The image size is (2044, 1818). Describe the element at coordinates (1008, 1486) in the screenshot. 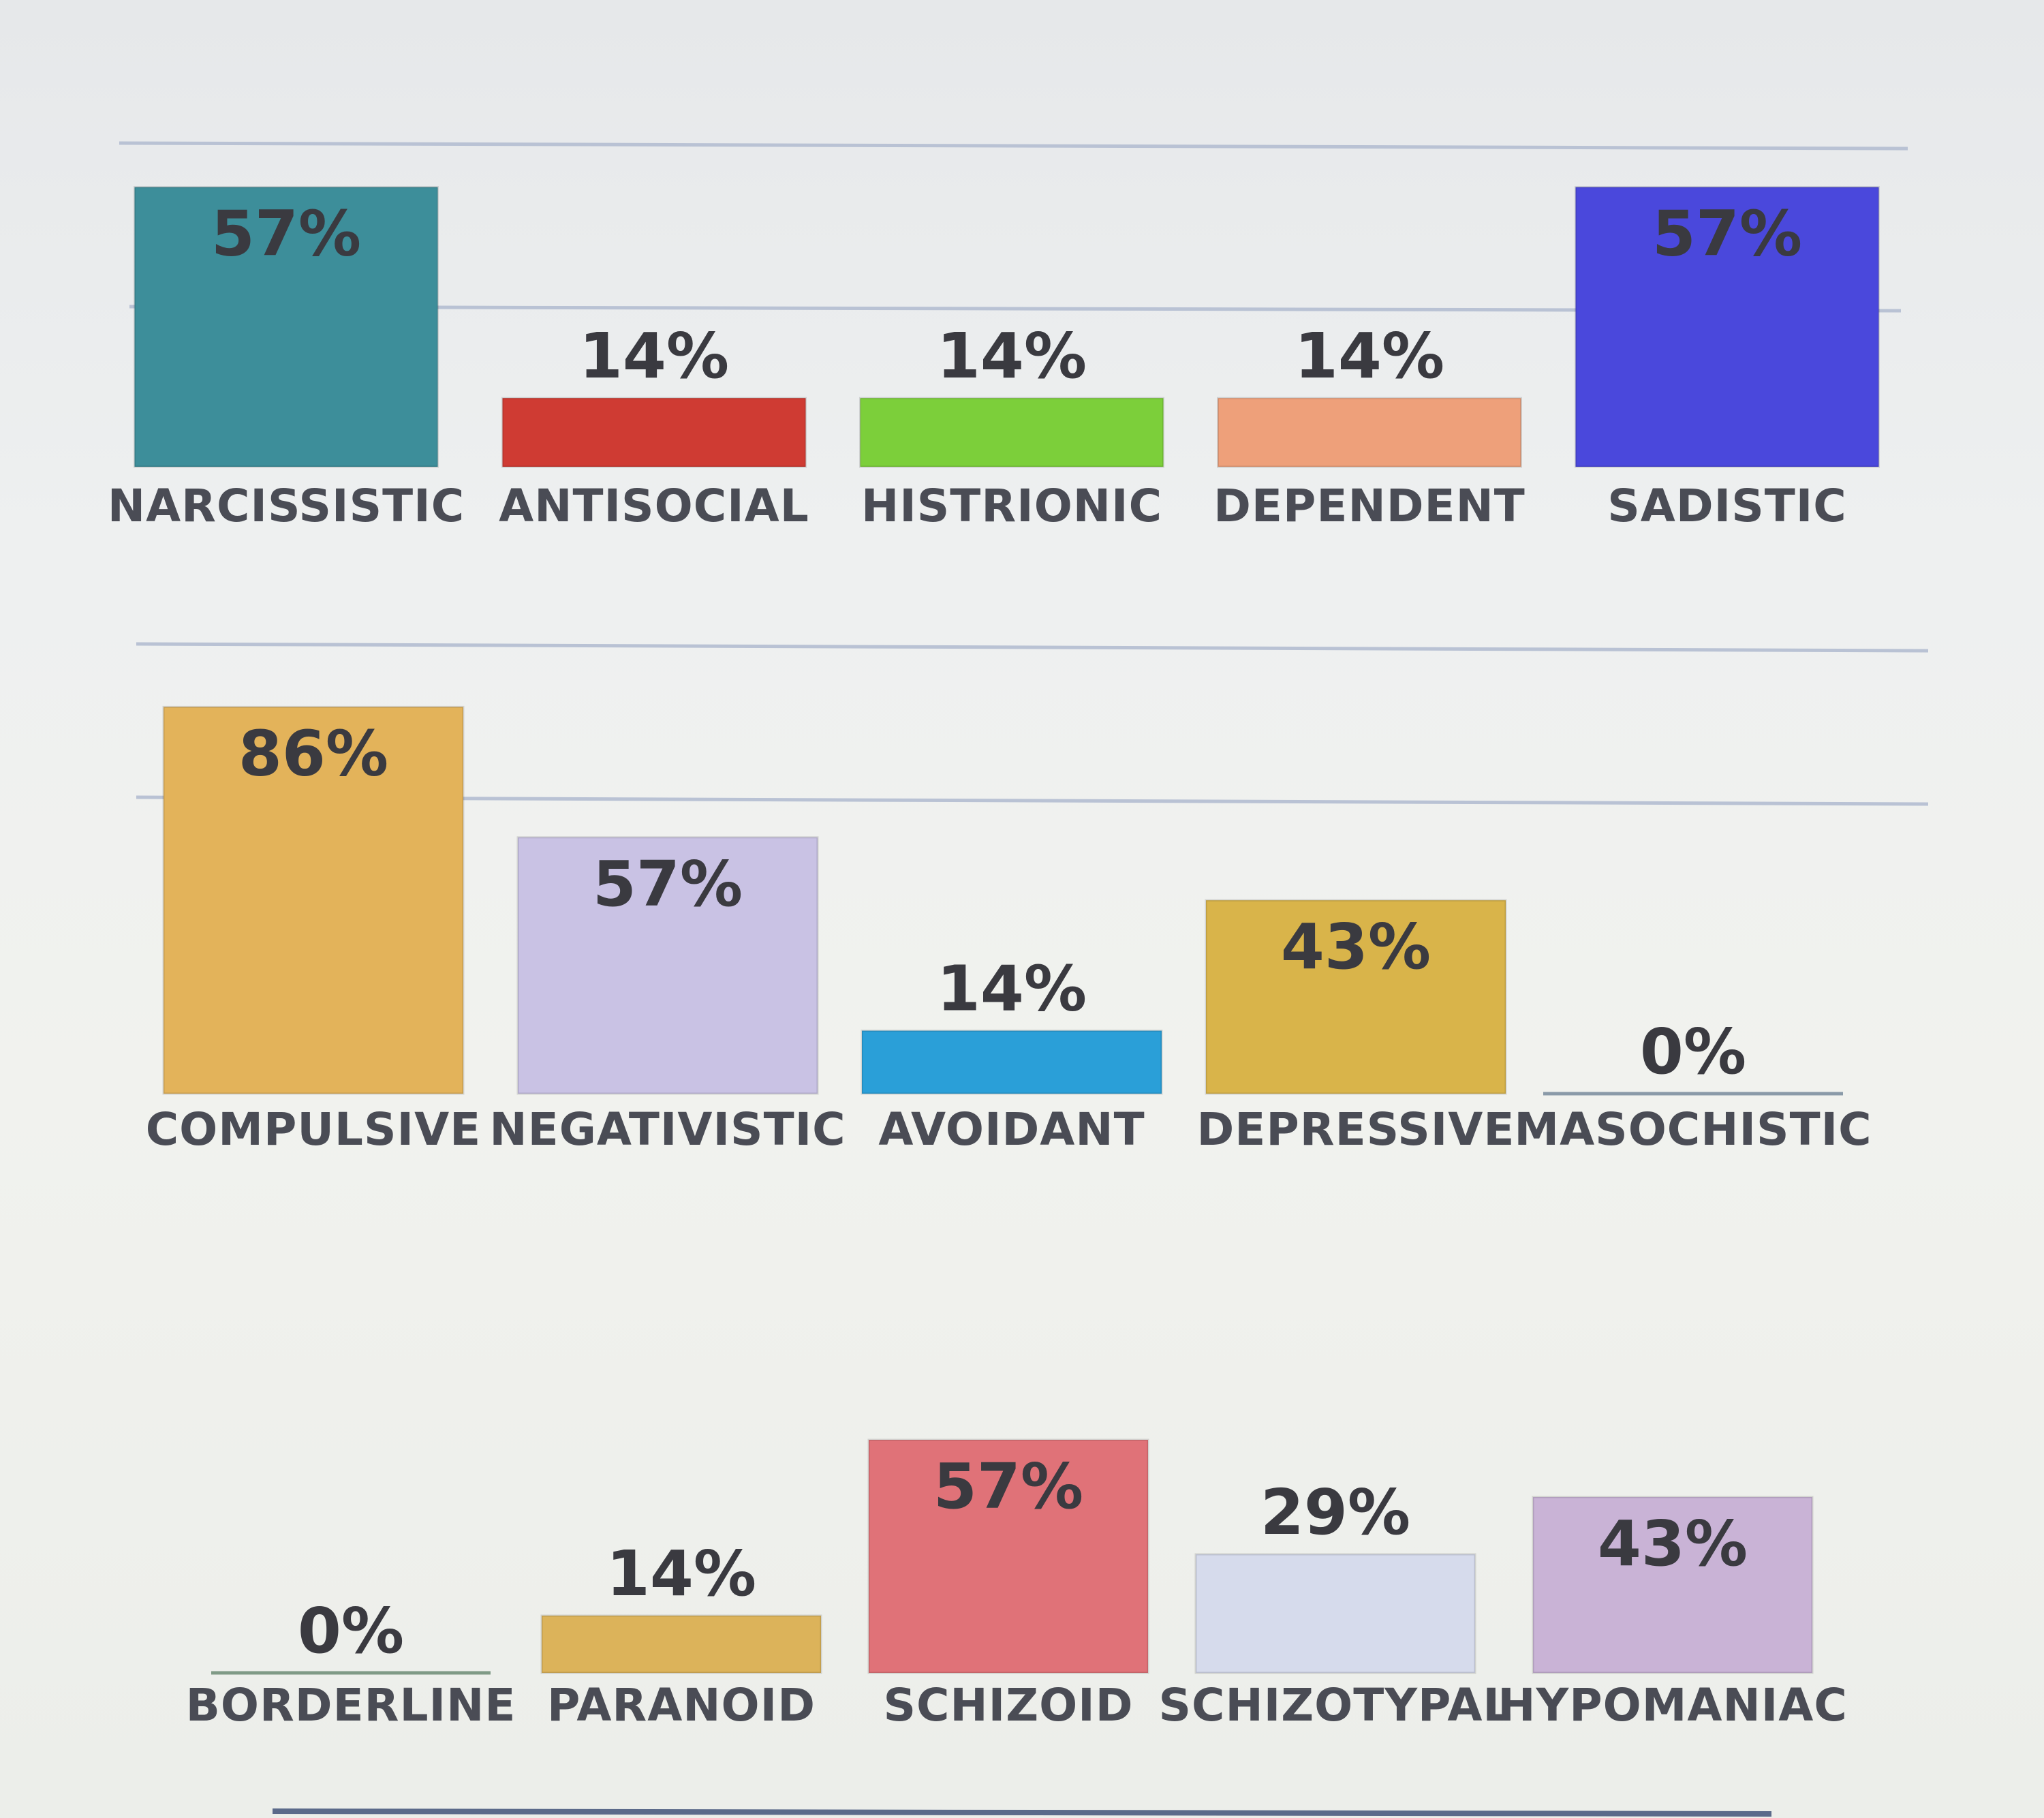

I see `value-label-schizoid: 57%` at that location.